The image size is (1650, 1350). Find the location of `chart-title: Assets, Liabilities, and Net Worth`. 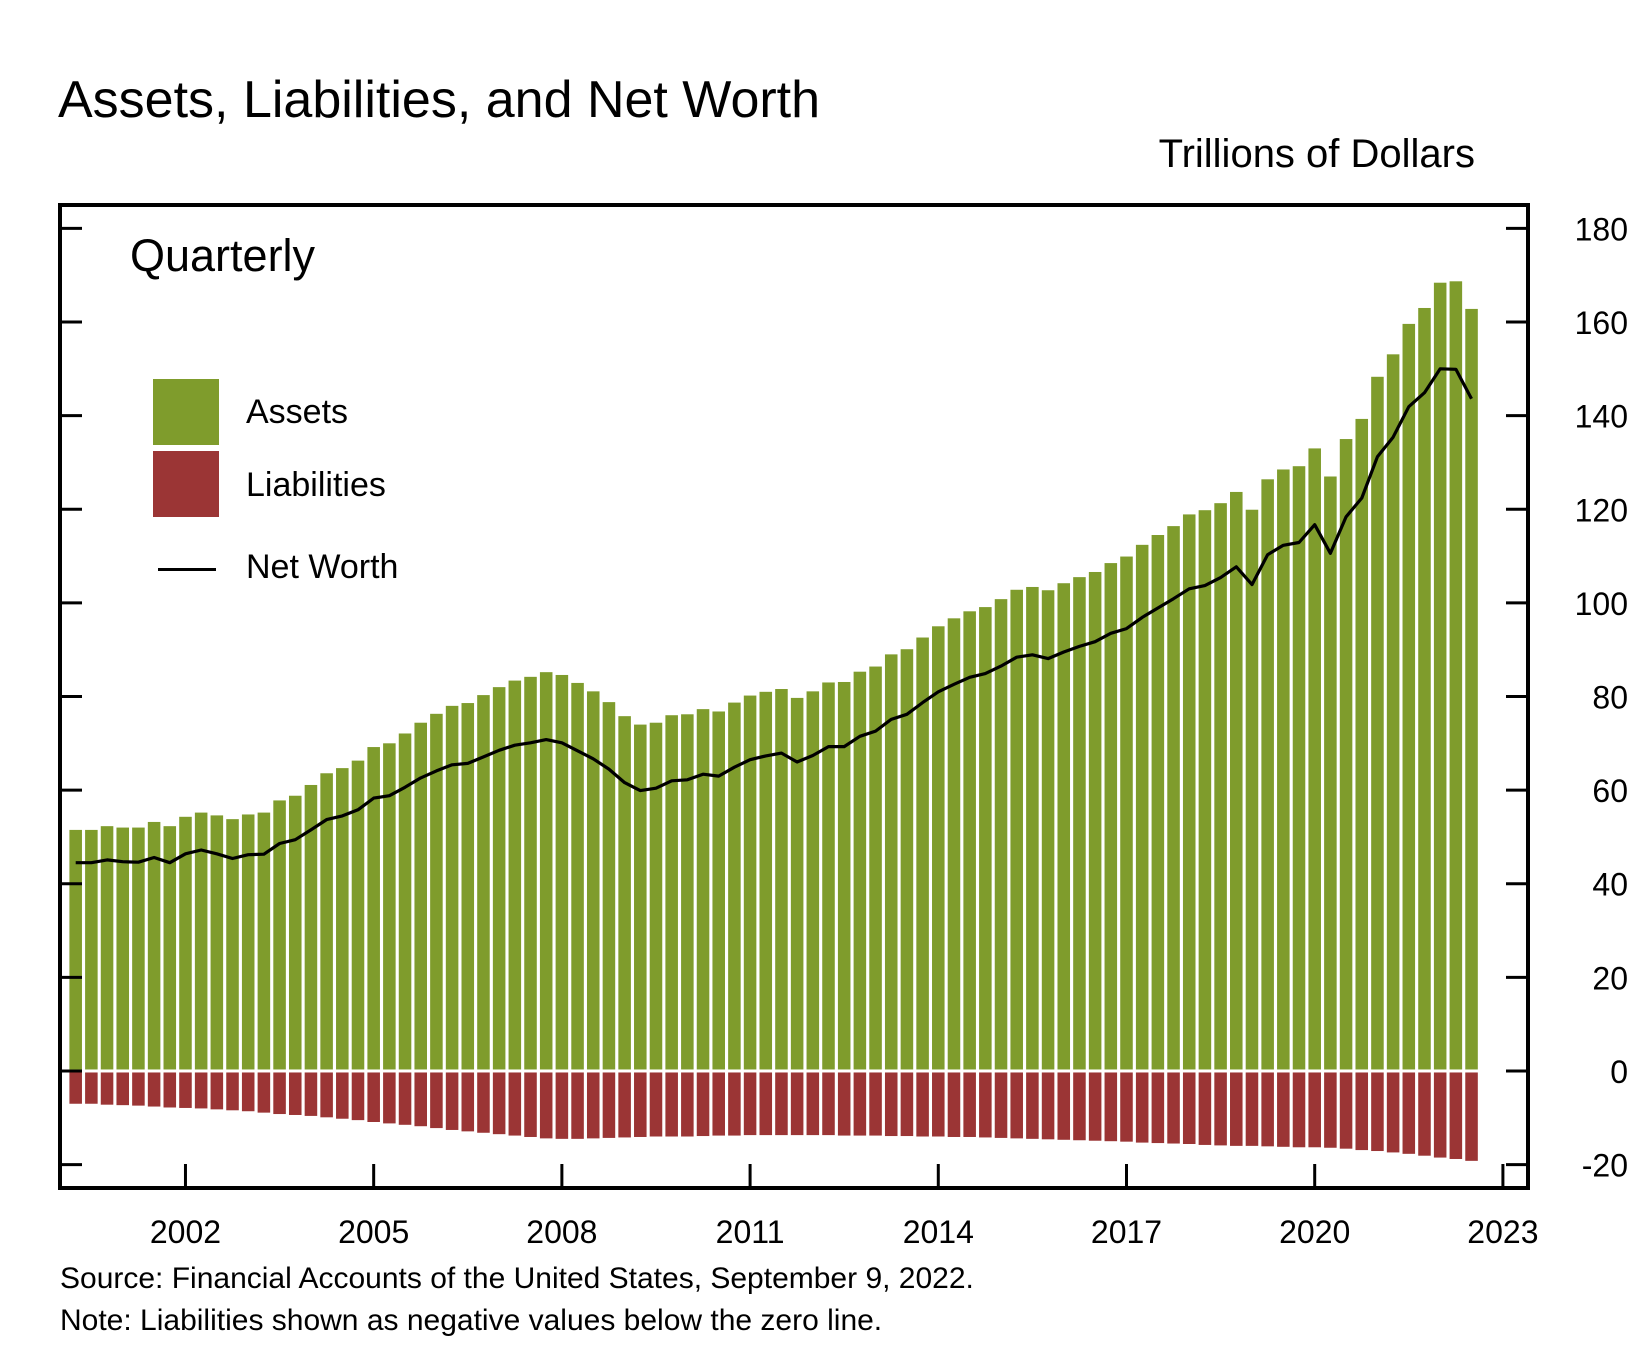

chart-title: Assets, Liabilities, and Net Worth is located at coordinates (439, 100).